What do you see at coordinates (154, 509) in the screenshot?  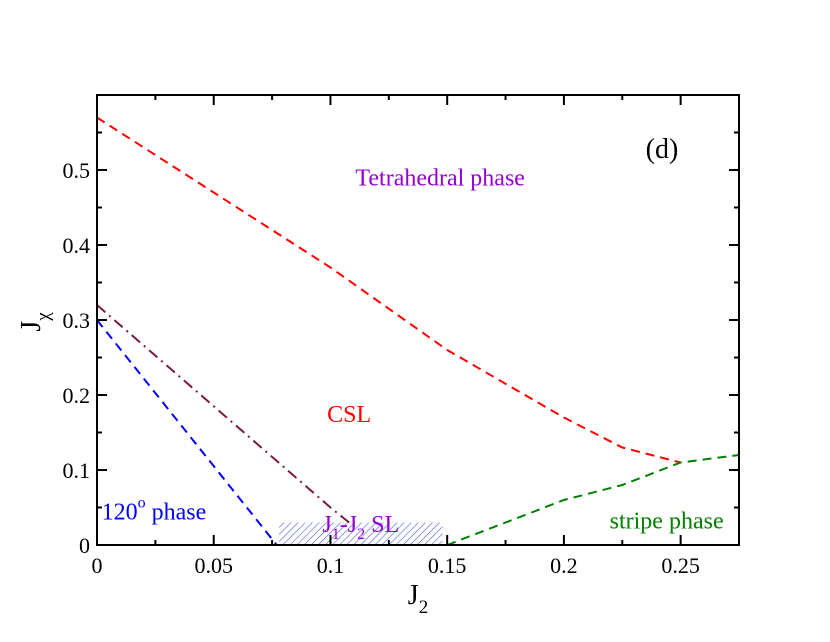 I see `phase-120-label: 120o phase` at bounding box center [154, 509].